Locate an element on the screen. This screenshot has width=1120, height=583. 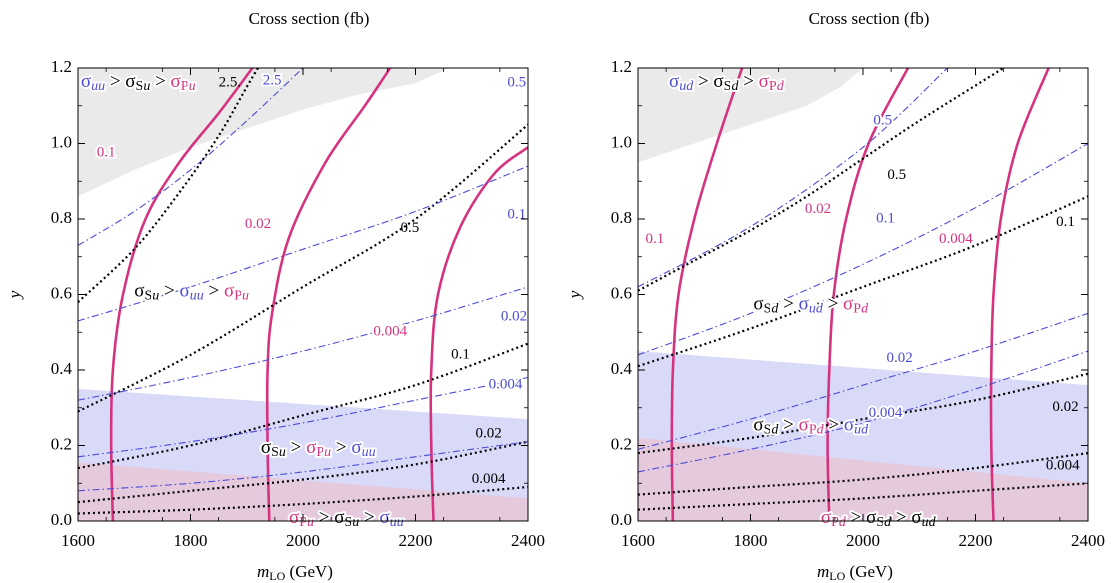
left-y-tick-label-1: 0.2 is located at coordinates (61, 443).